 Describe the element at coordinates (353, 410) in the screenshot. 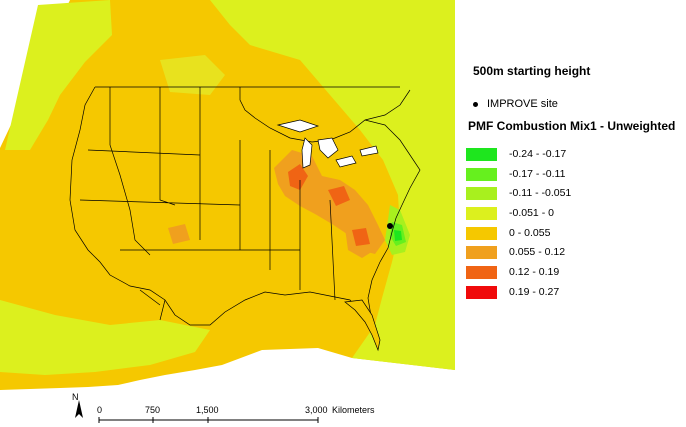

I see `scale-unit: Kilometers` at that location.